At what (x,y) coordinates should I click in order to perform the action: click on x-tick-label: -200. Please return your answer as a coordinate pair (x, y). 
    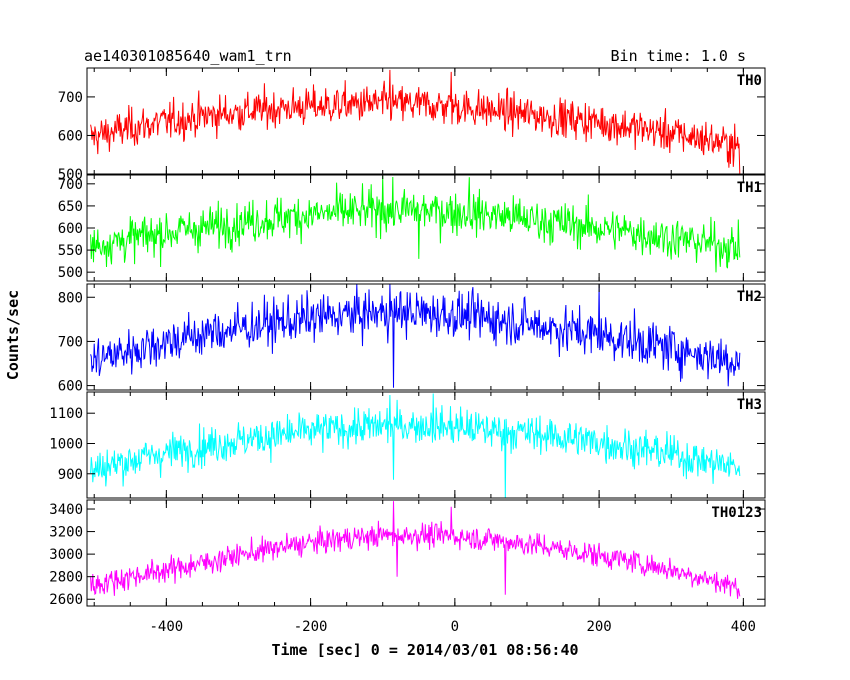
    Looking at the image, I should click on (311, 627).